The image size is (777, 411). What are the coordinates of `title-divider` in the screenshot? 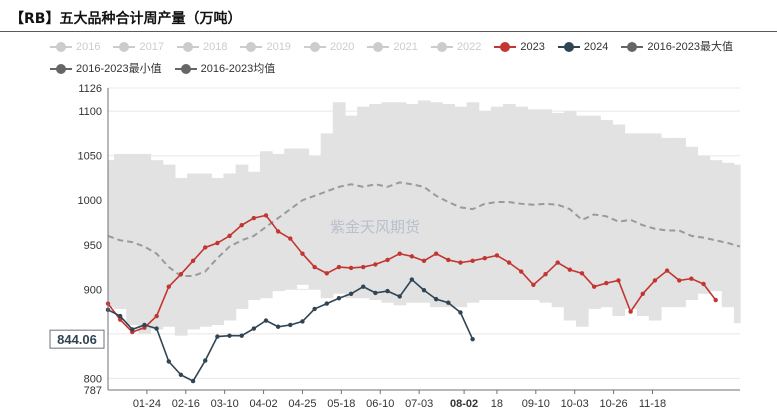 It's located at (388, 31).